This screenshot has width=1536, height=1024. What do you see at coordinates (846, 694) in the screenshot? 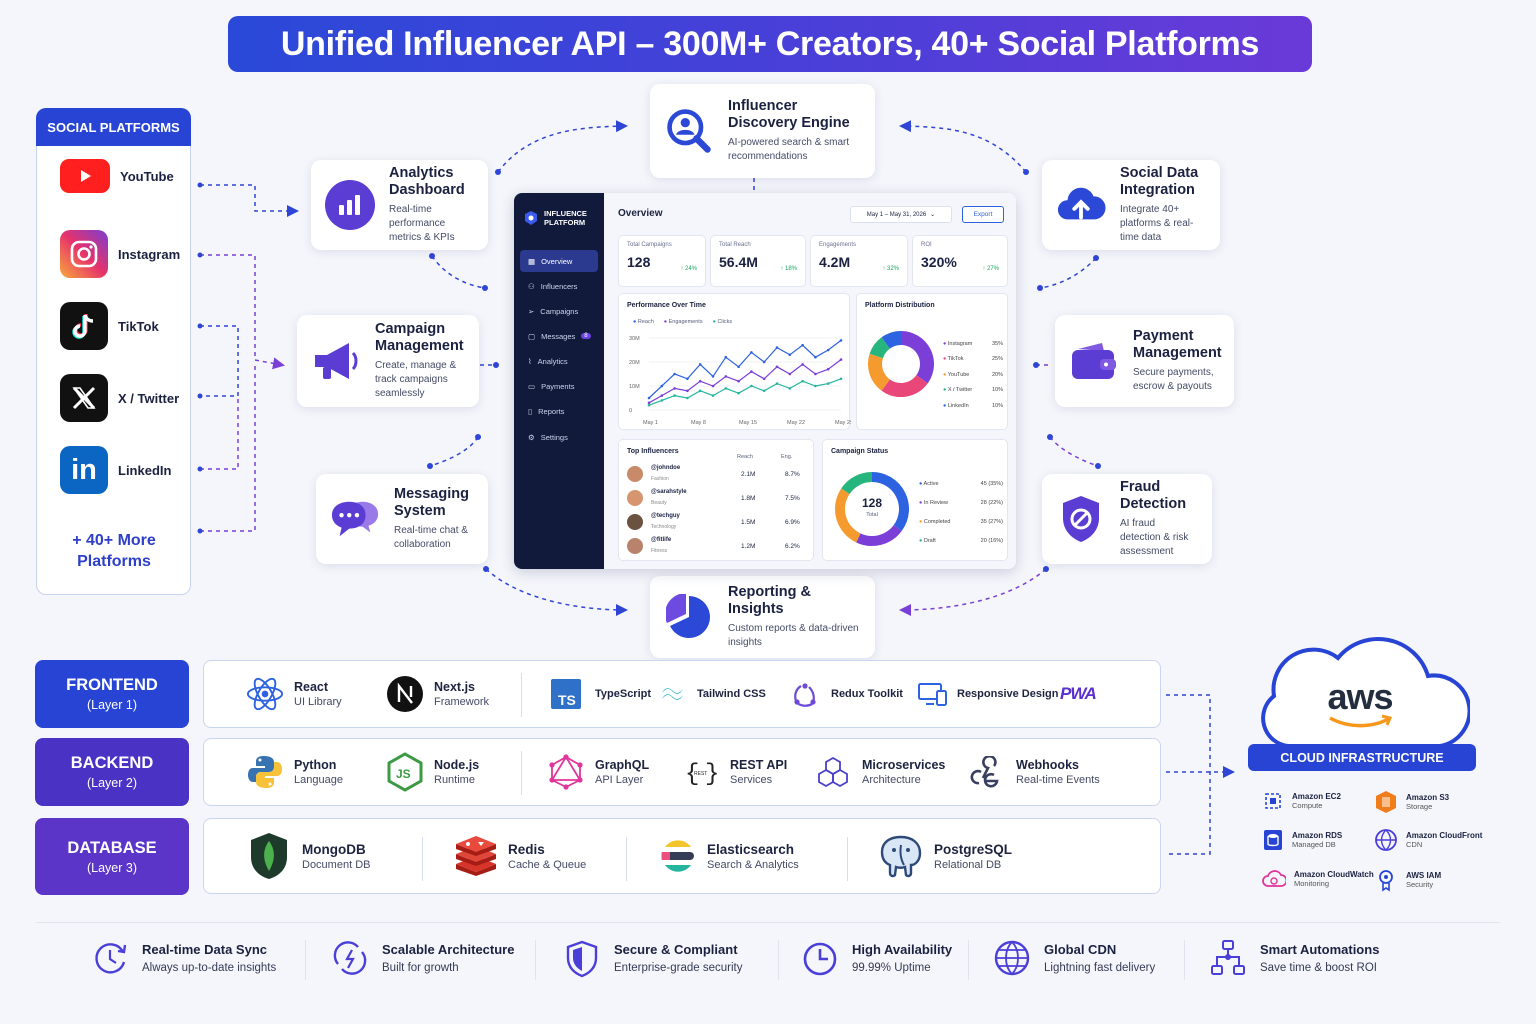
I see `tech-redux: Redux Toolkit` at bounding box center [846, 694].